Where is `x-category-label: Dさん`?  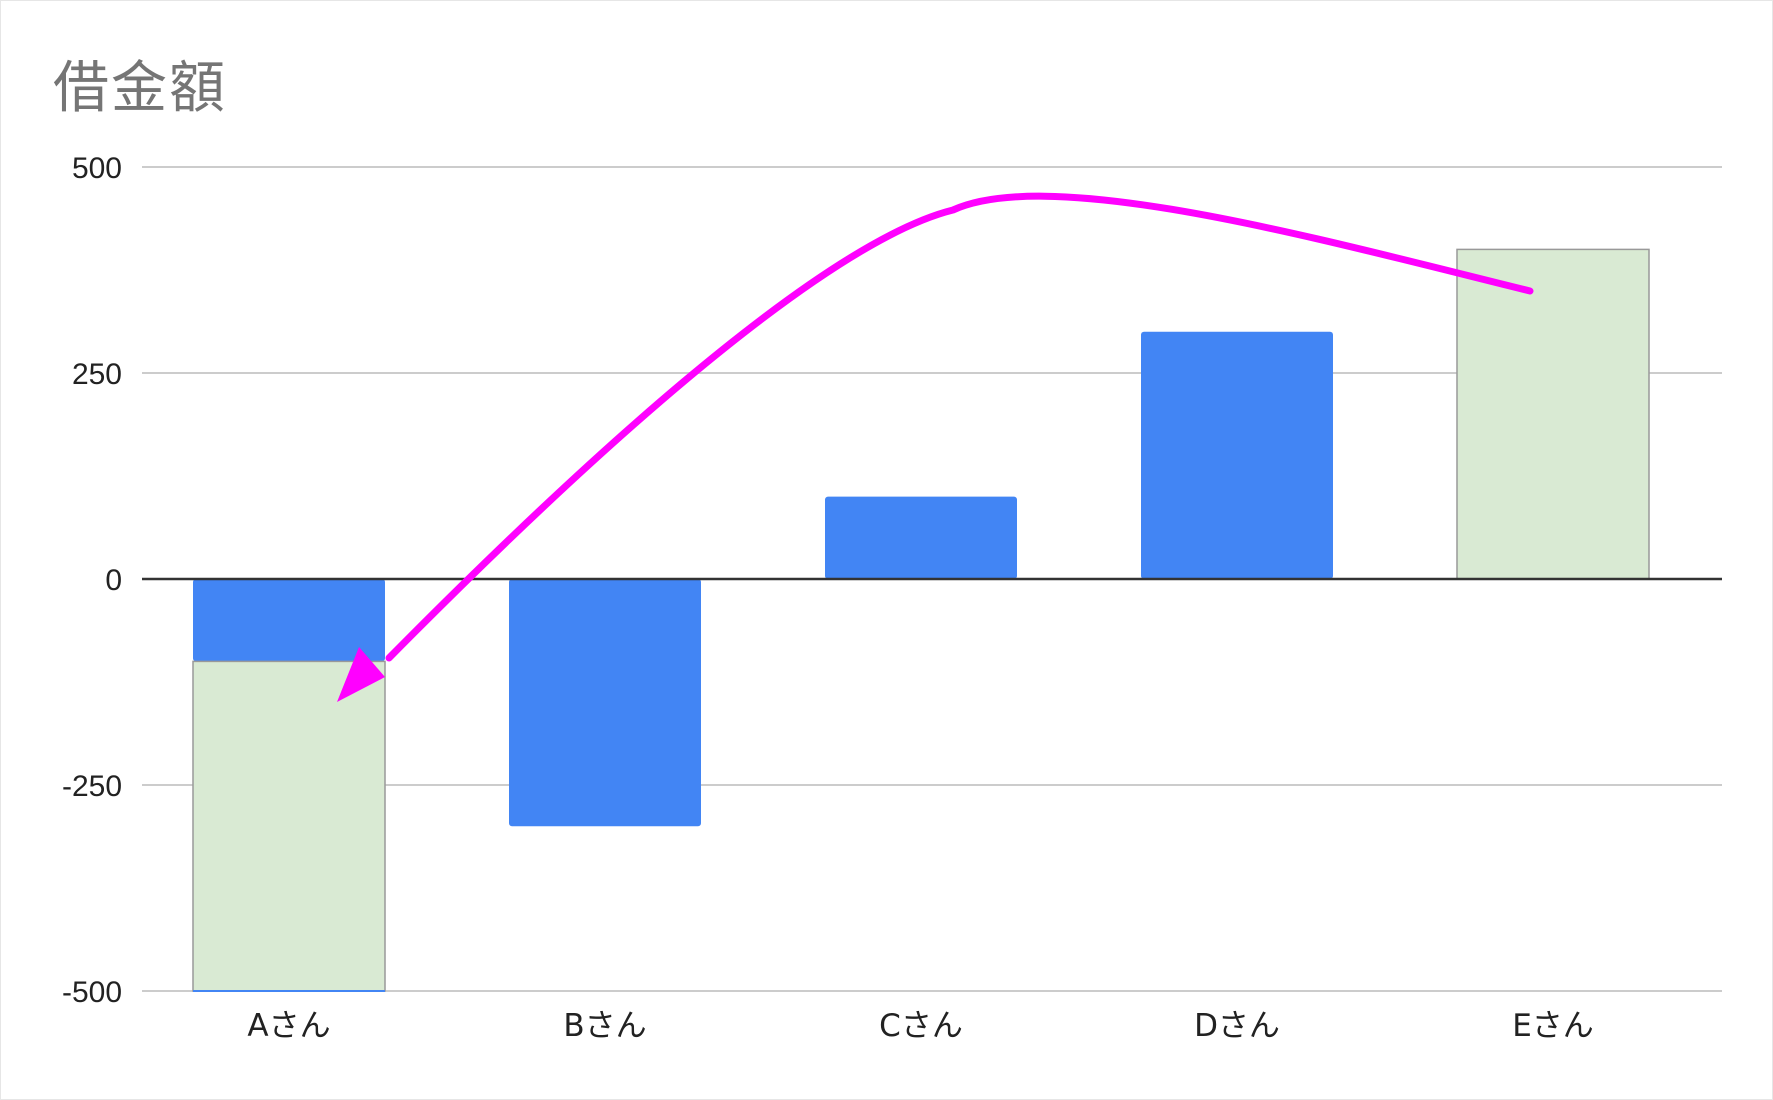
x-category-label: Dさん is located at coordinates (1237, 1026).